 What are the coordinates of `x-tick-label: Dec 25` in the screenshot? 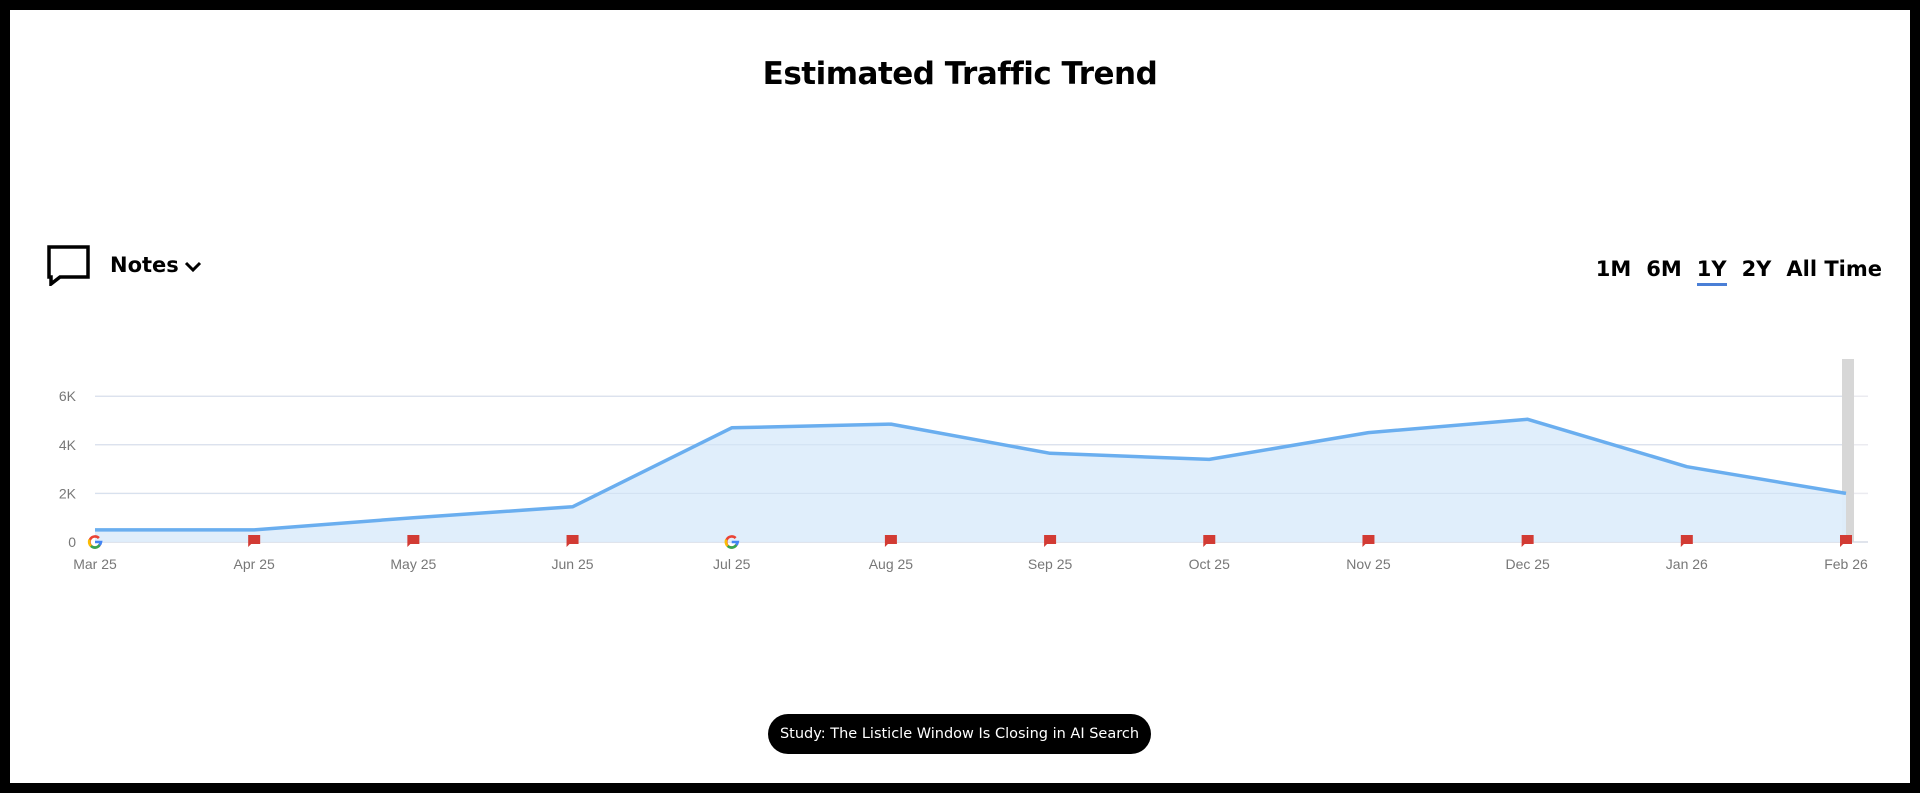 It's located at (1527, 564).